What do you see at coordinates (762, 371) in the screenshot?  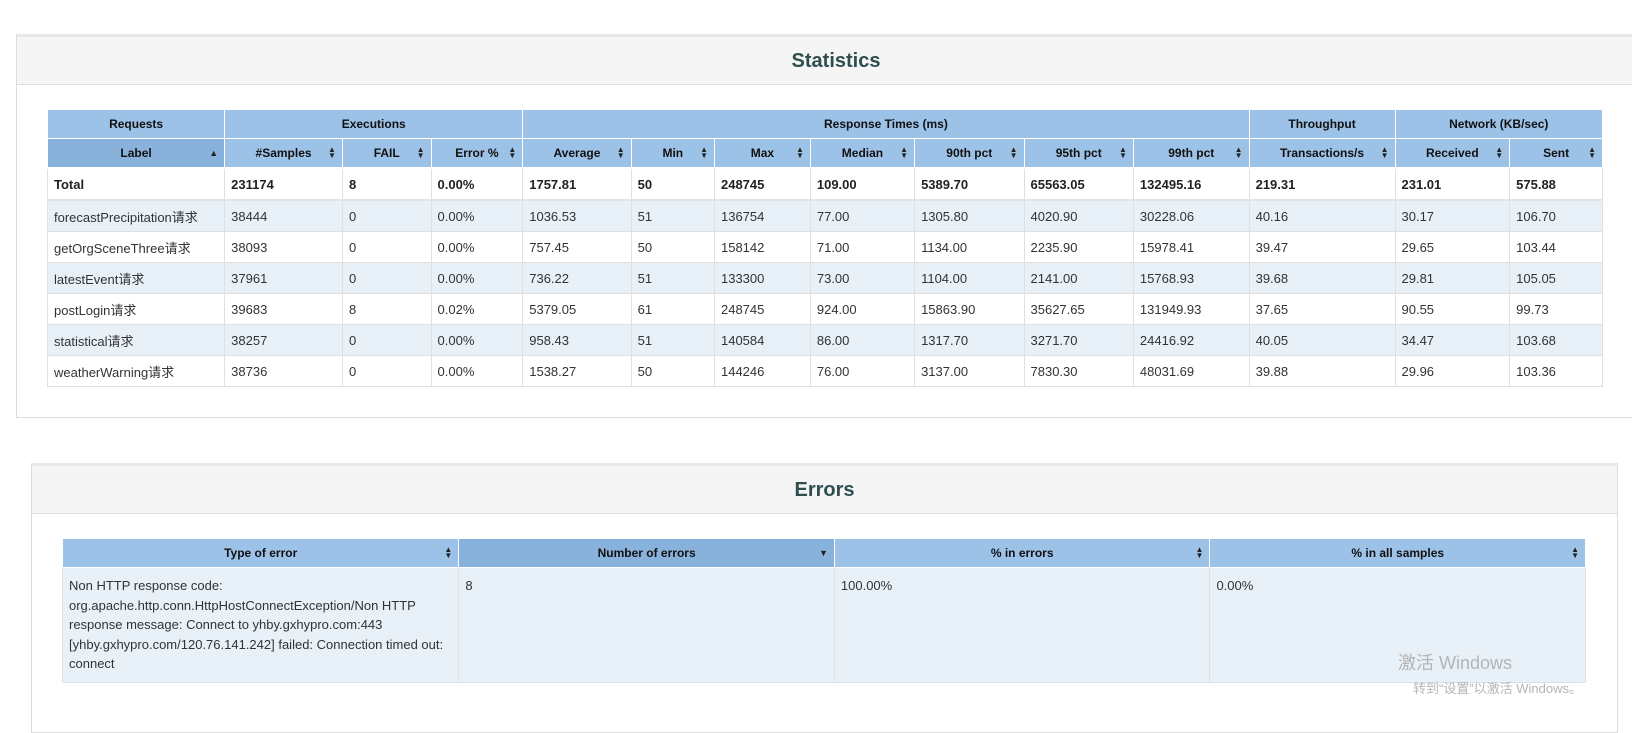 I see `table-cell: 144246` at bounding box center [762, 371].